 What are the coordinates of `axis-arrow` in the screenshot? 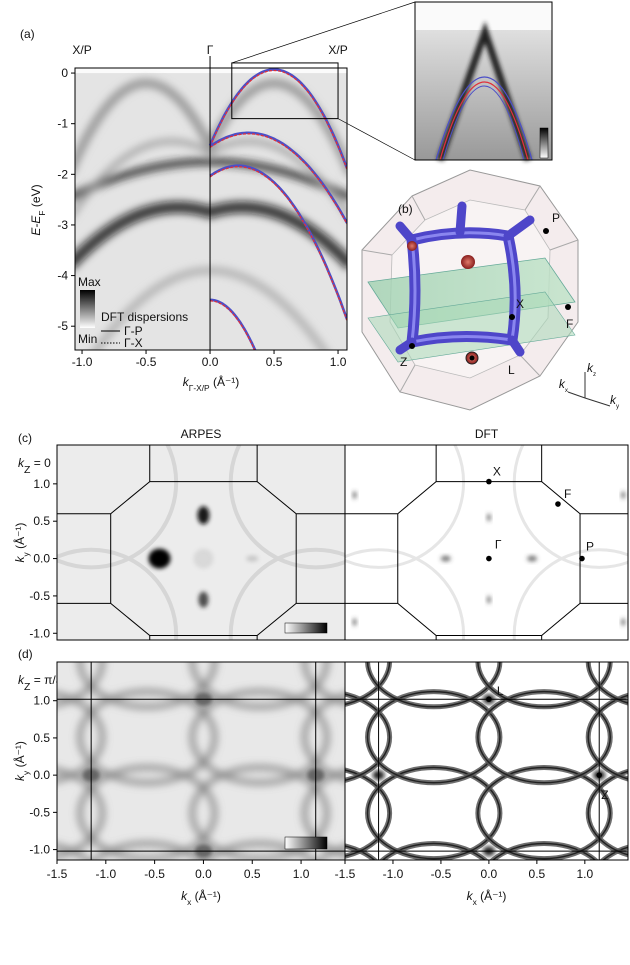 It's located at (597, 402).